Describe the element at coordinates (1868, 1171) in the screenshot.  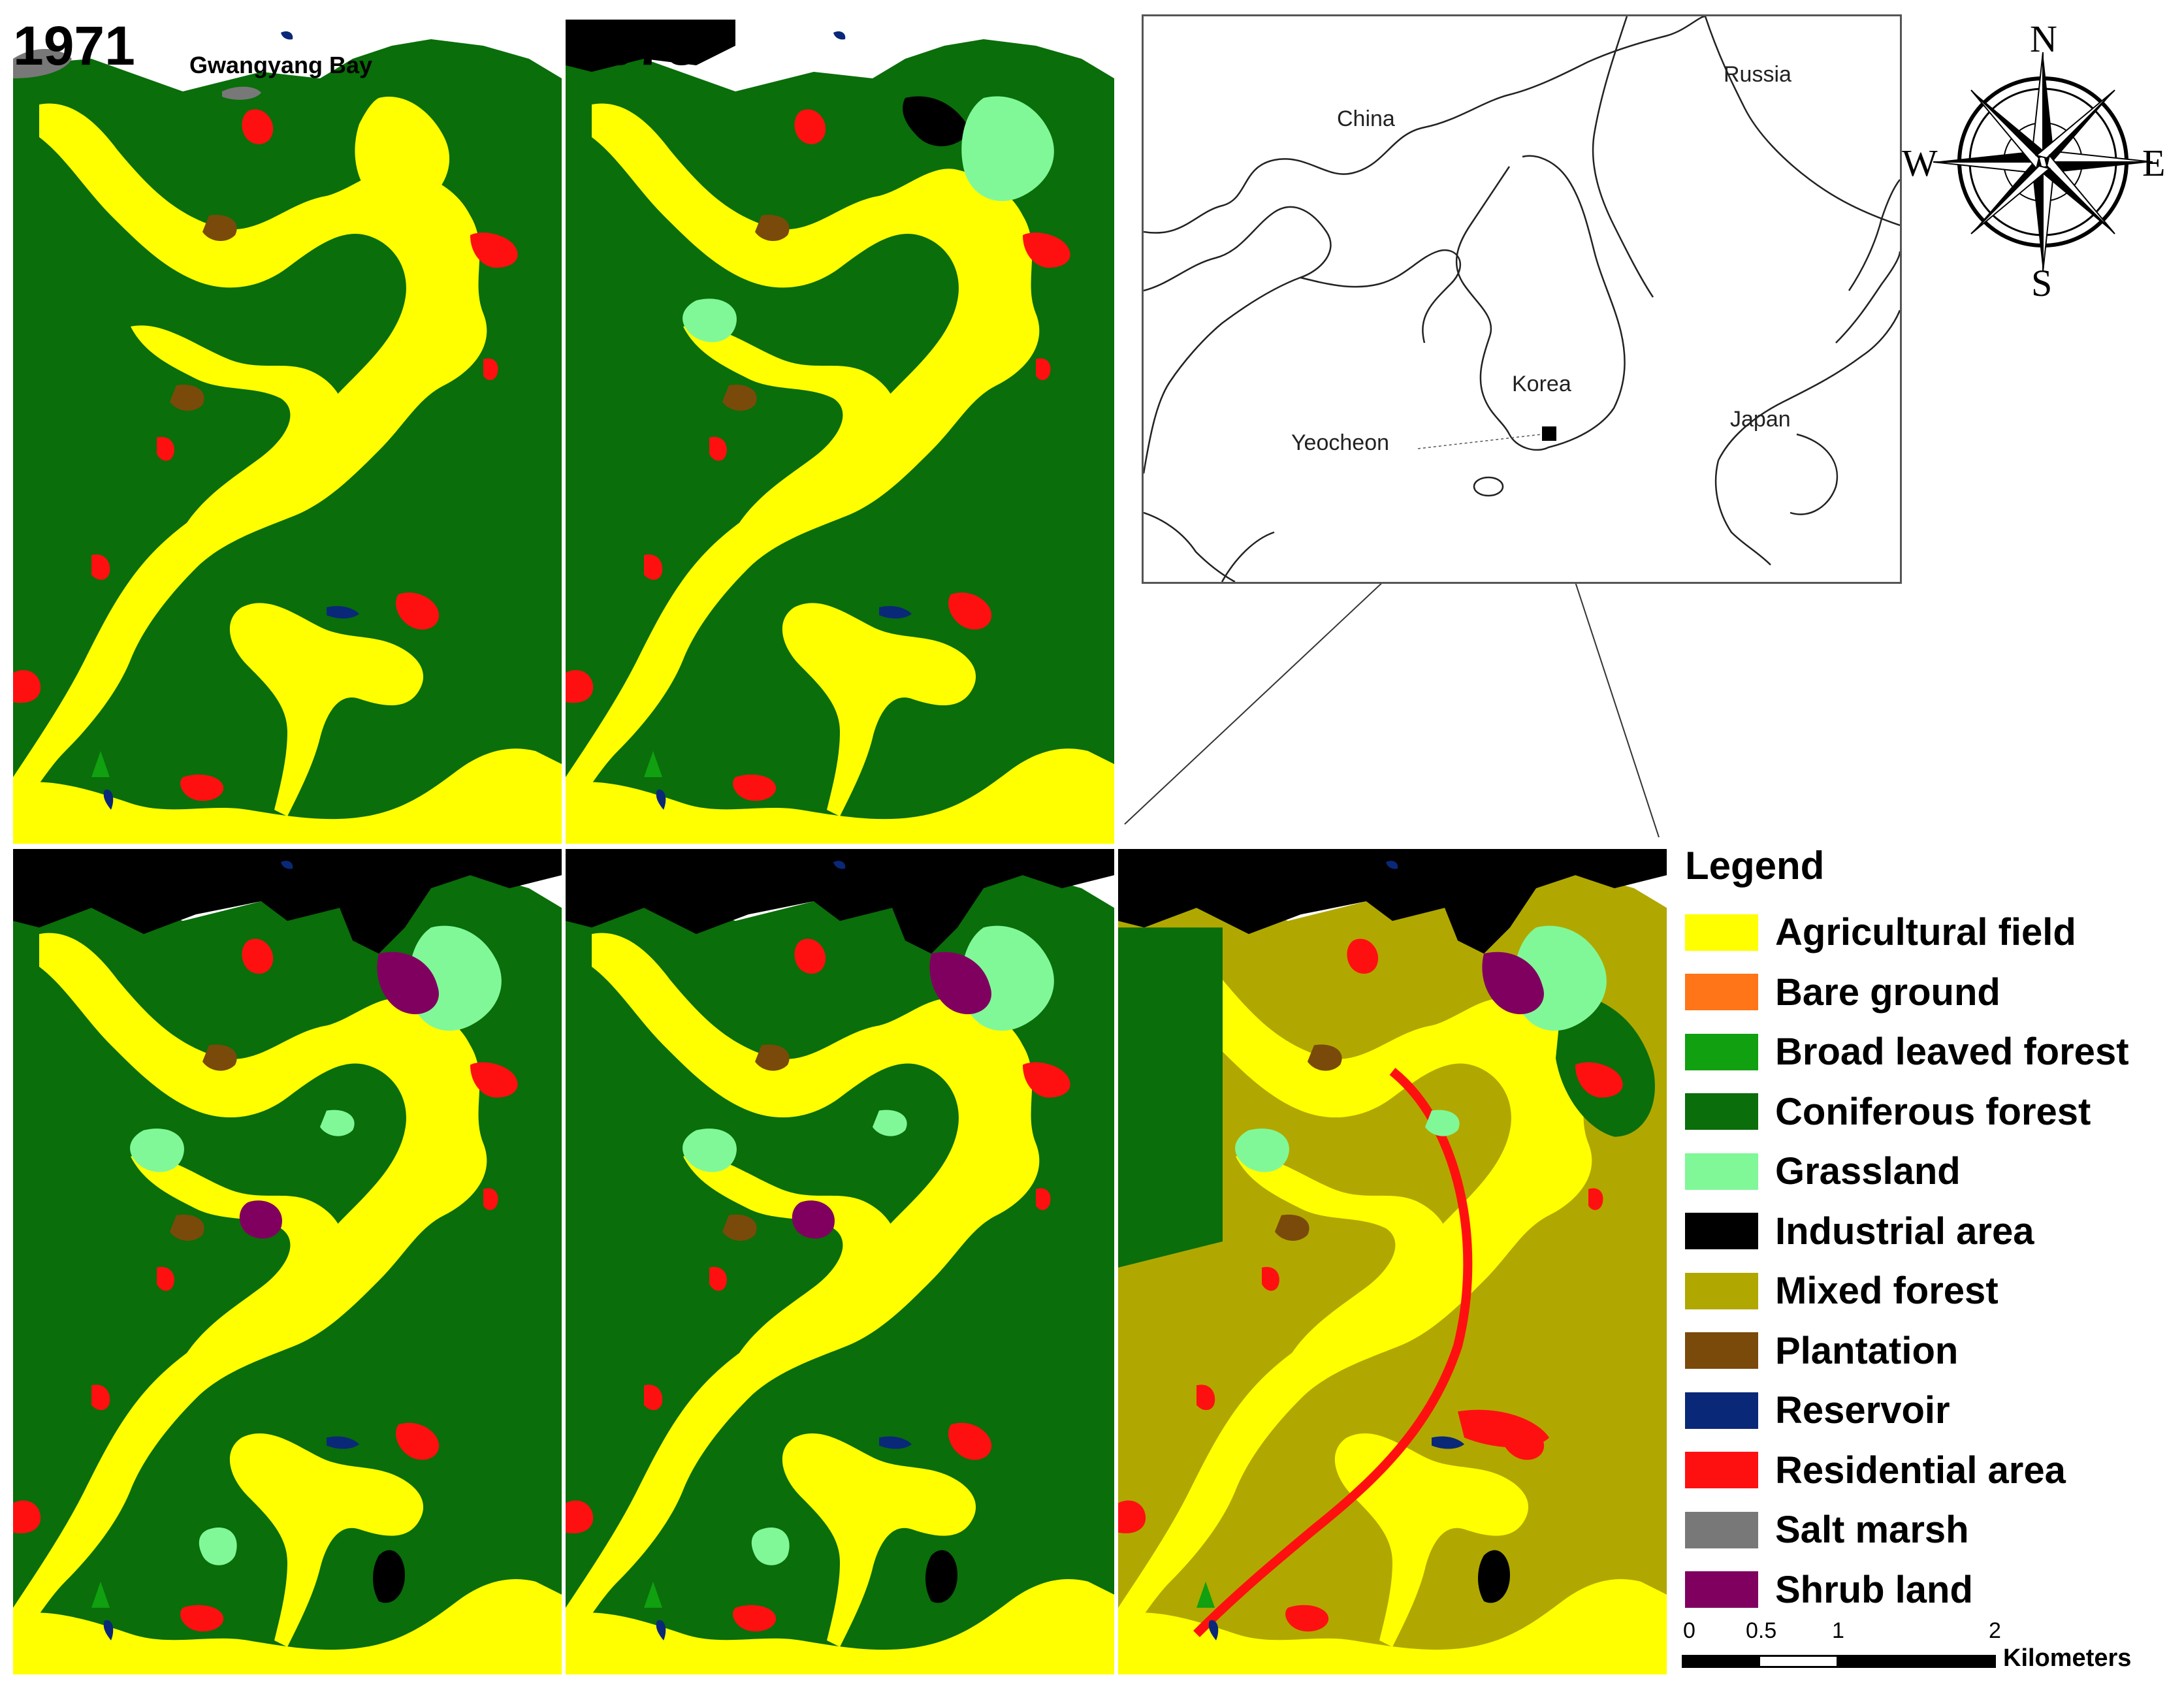
I see `legend-label: Grassland` at that location.